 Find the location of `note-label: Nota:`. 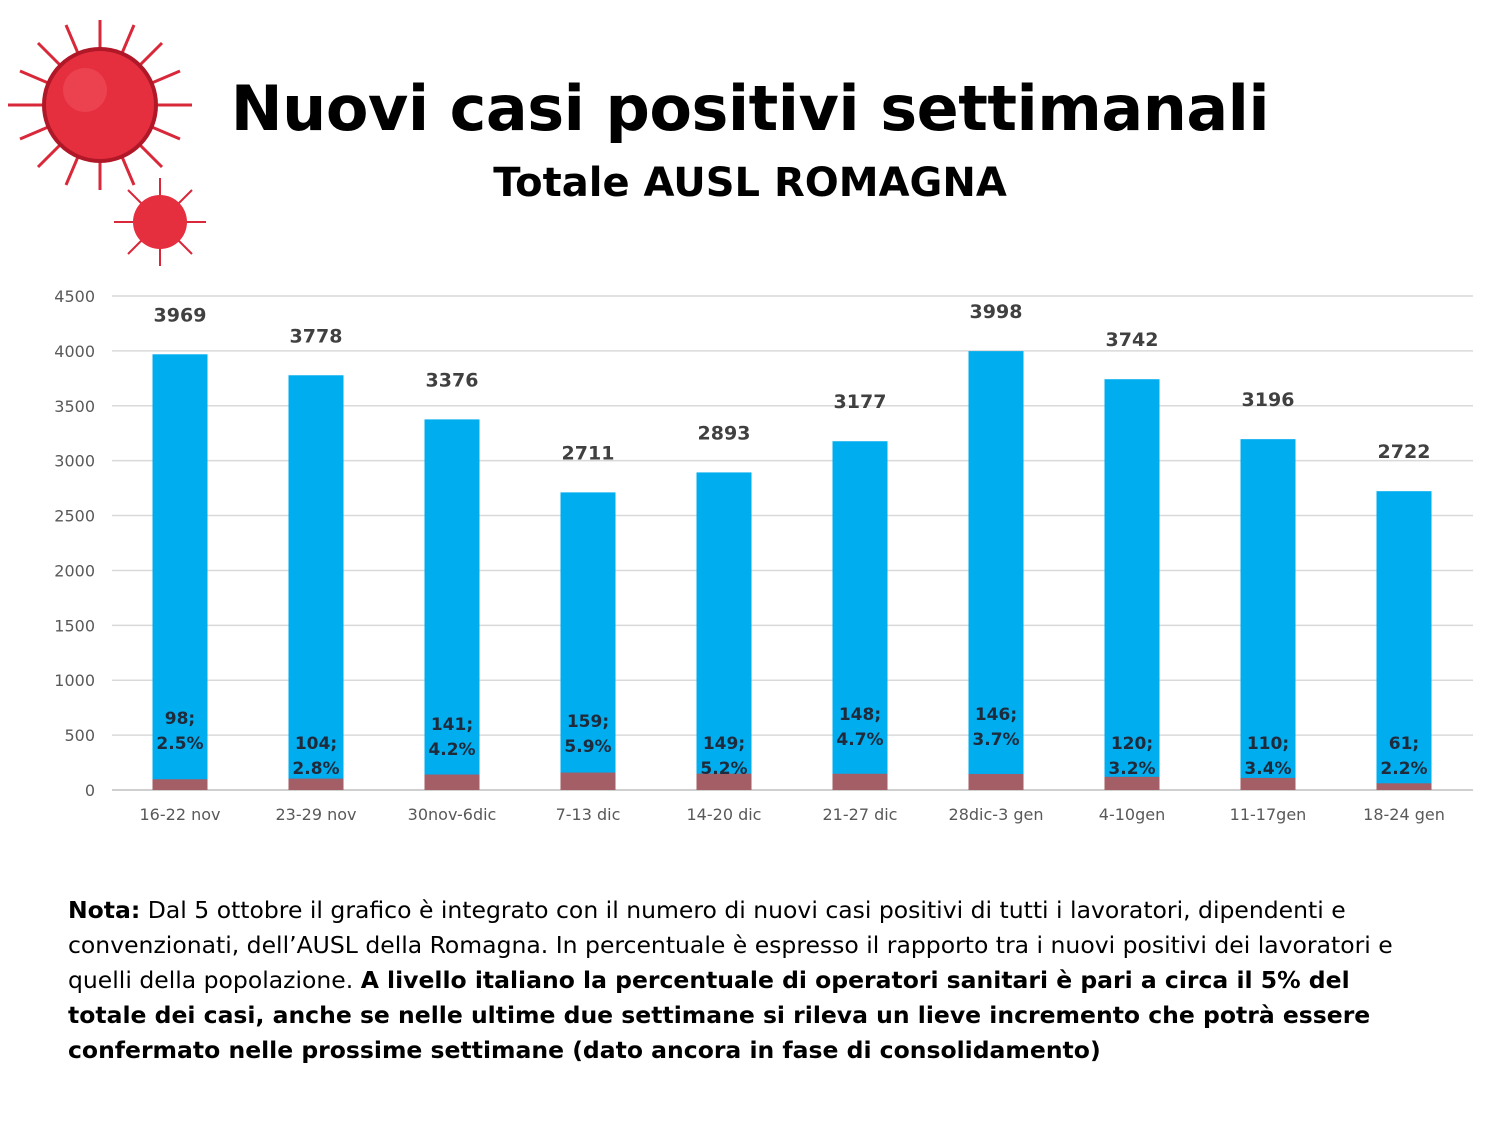

note-label: Nota: is located at coordinates (104, 910).